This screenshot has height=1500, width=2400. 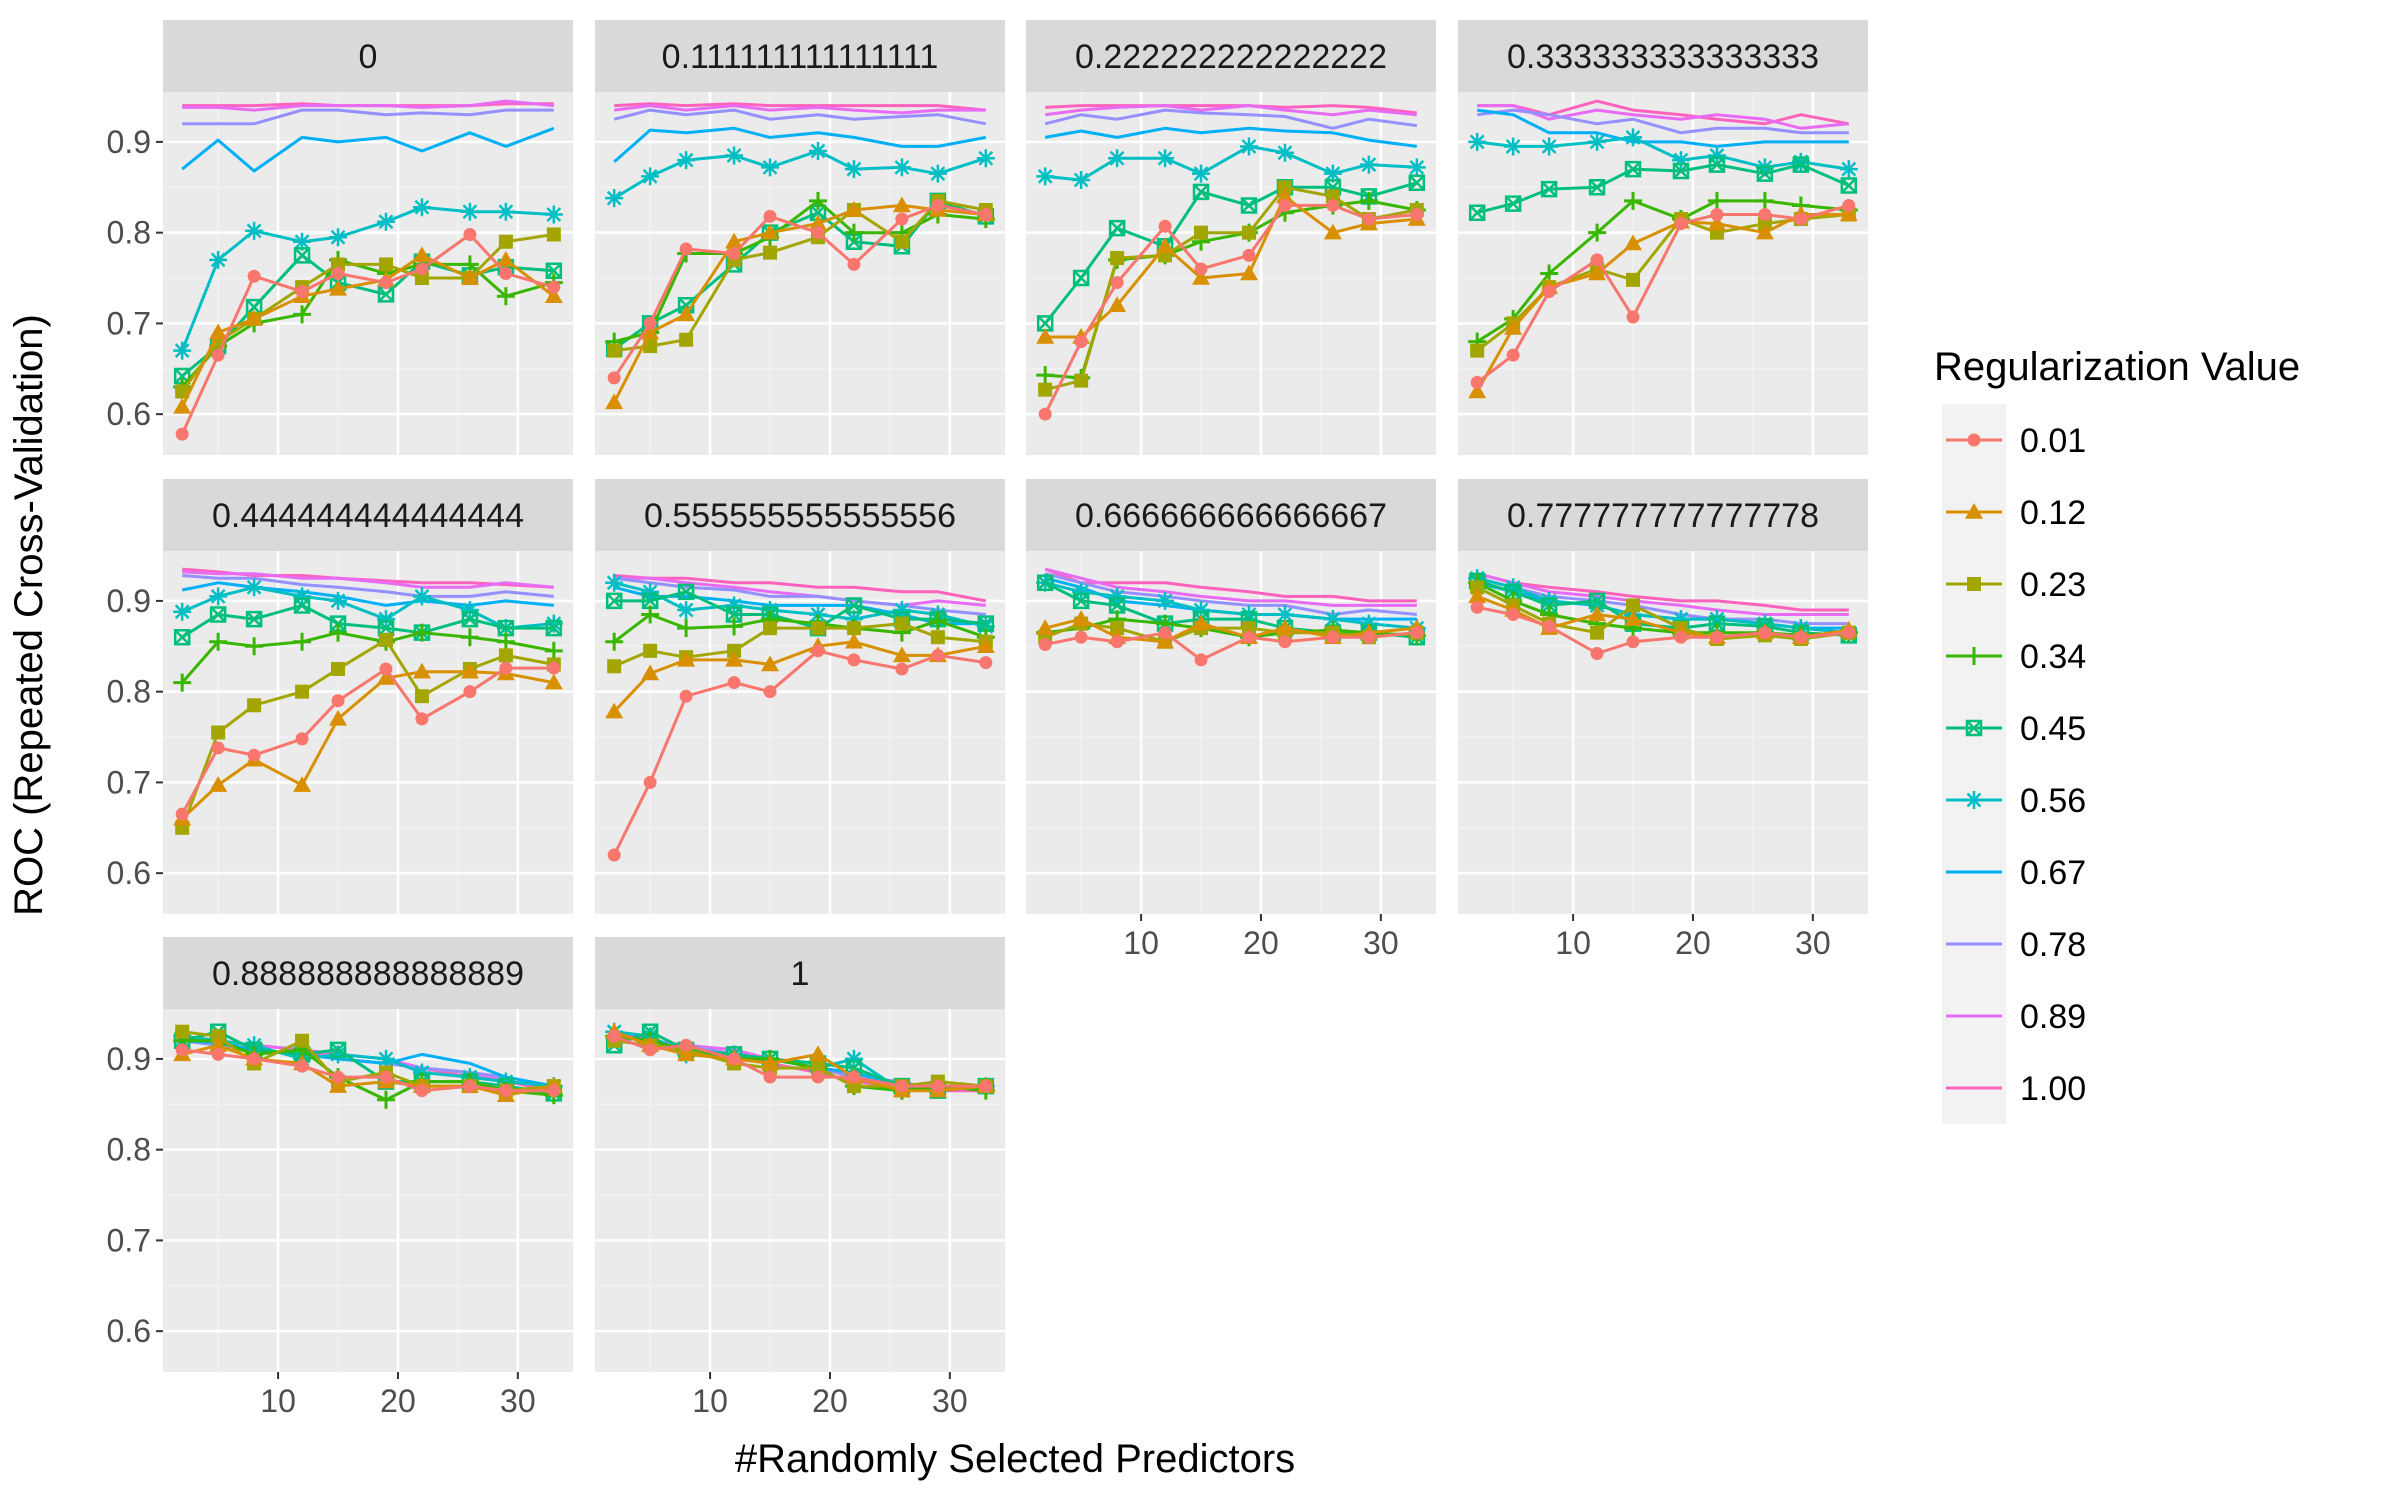 I want to click on legend-item: 0.23, so click(x=2014, y=584).